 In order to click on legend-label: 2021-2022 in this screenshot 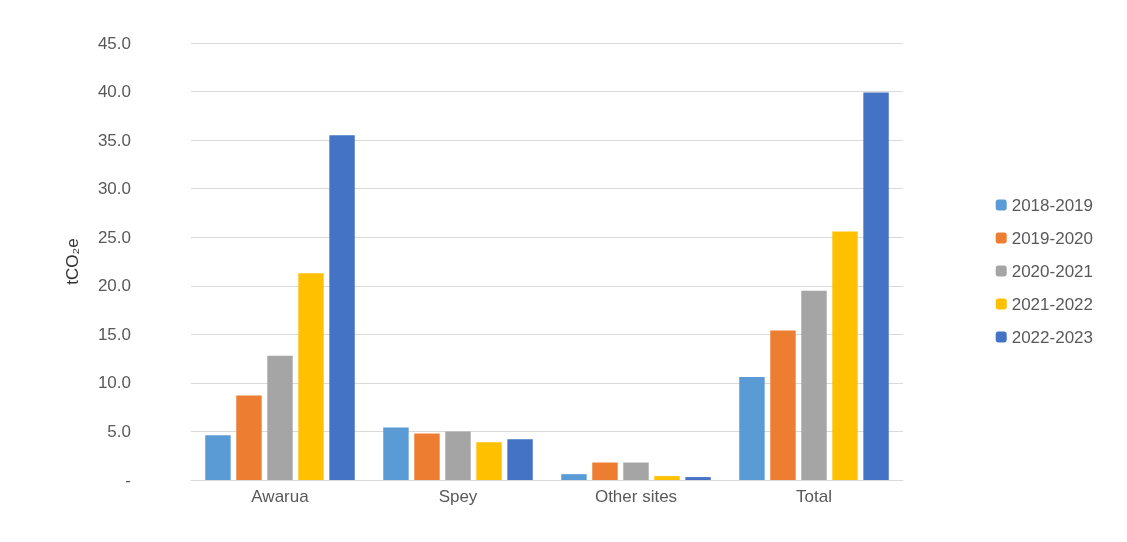, I will do `click(1052, 304)`.